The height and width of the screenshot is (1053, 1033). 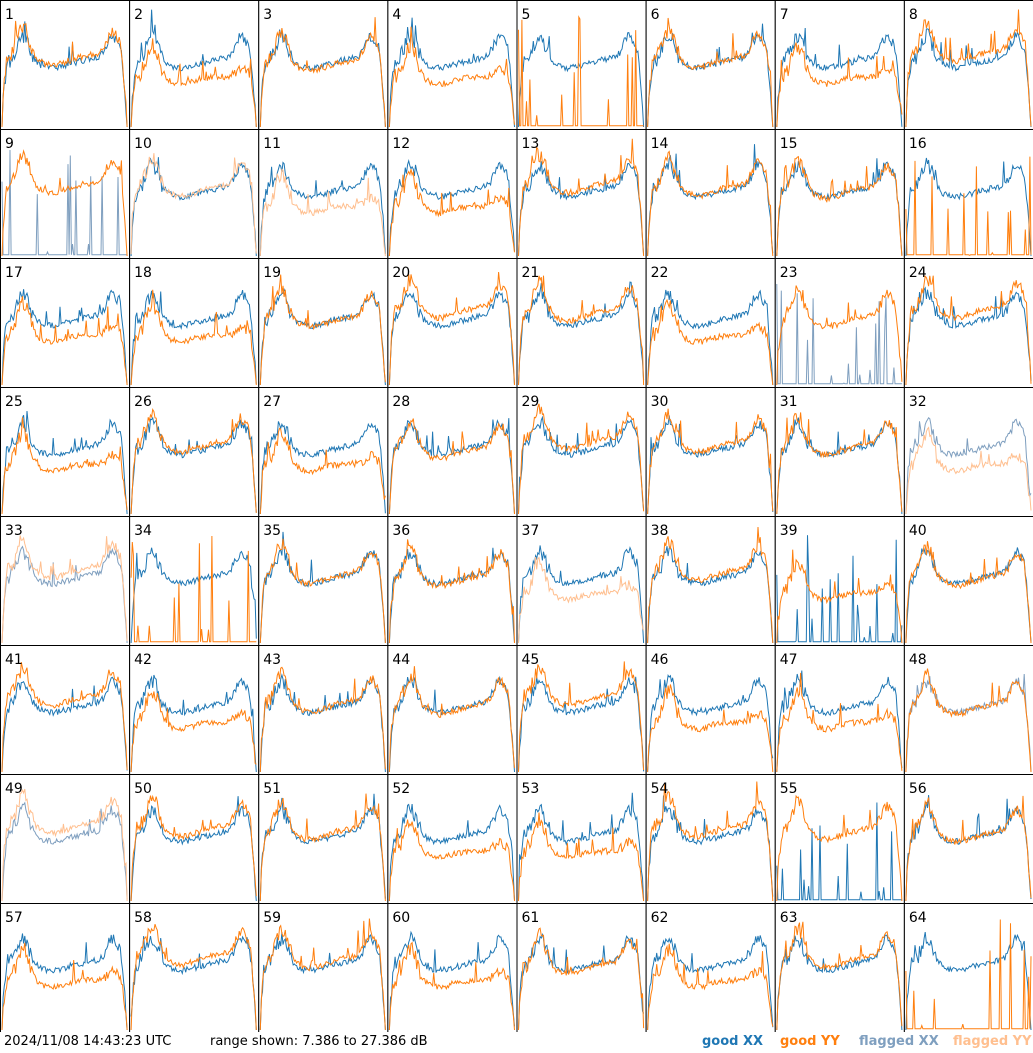 I want to click on panel-48: 48, so click(x=968, y=710).